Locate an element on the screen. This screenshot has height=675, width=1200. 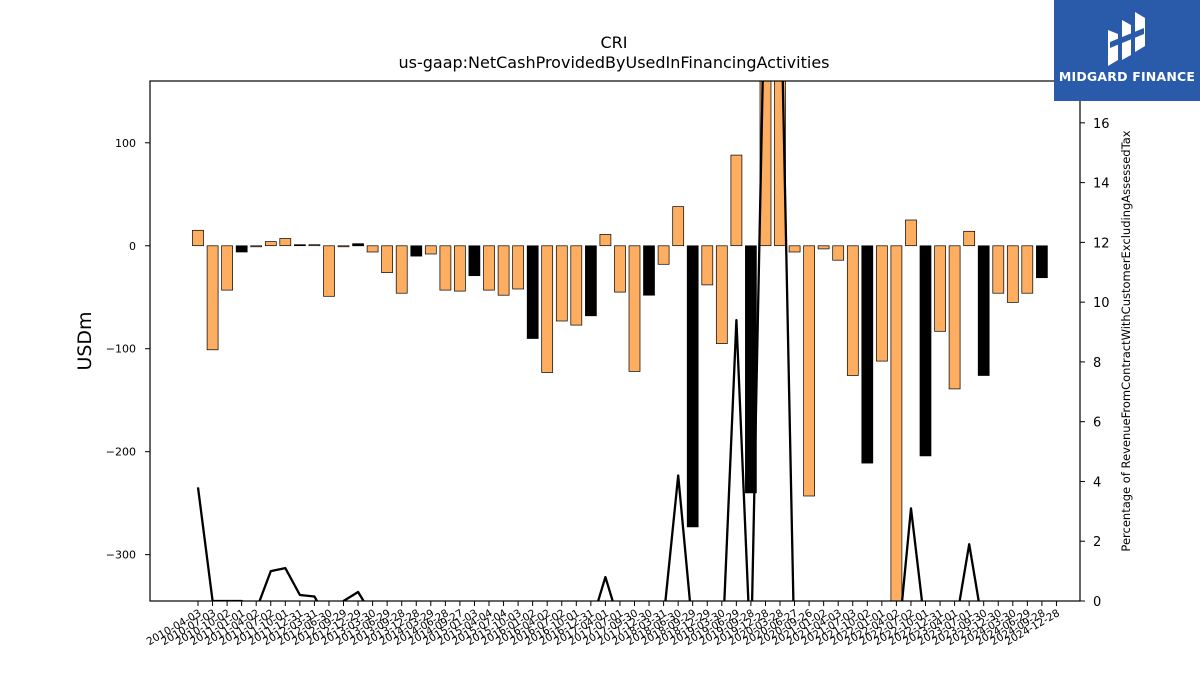
y2-tick-label: 14 is located at coordinates (1101, 184).